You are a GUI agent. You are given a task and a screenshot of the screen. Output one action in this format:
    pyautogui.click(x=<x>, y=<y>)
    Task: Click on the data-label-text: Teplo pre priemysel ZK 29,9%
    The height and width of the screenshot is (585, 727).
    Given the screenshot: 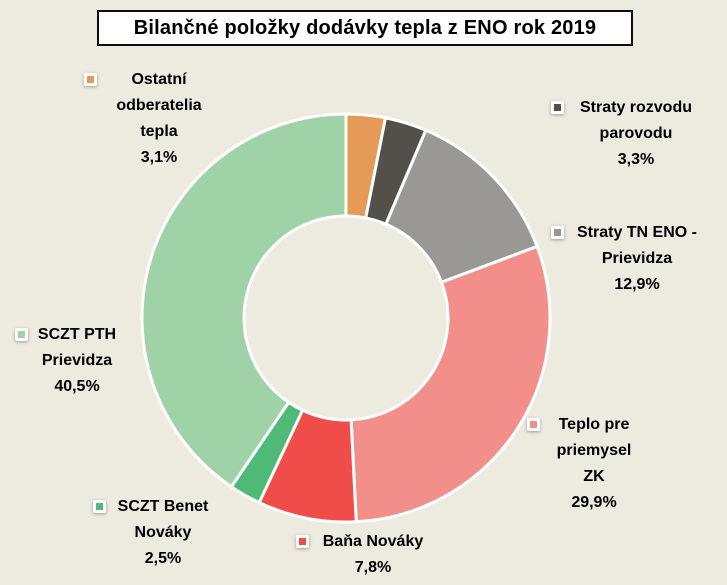 What is the action you would take?
    pyautogui.click(x=594, y=463)
    